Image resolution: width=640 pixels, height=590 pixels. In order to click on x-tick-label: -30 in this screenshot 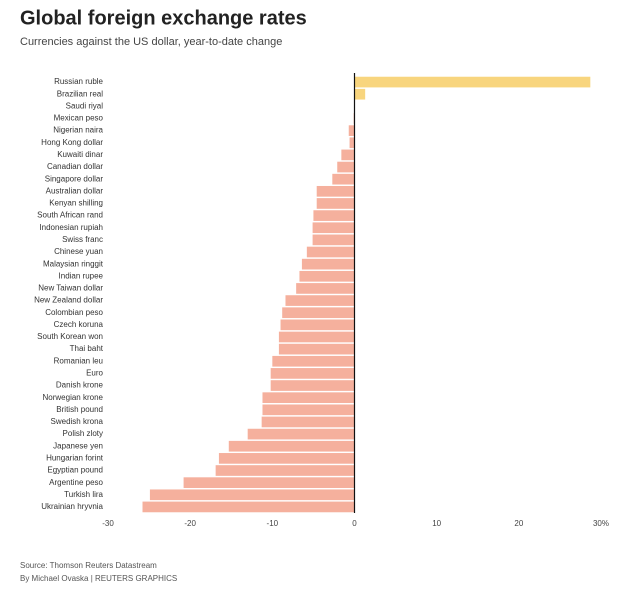, I will do `click(108, 523)`.